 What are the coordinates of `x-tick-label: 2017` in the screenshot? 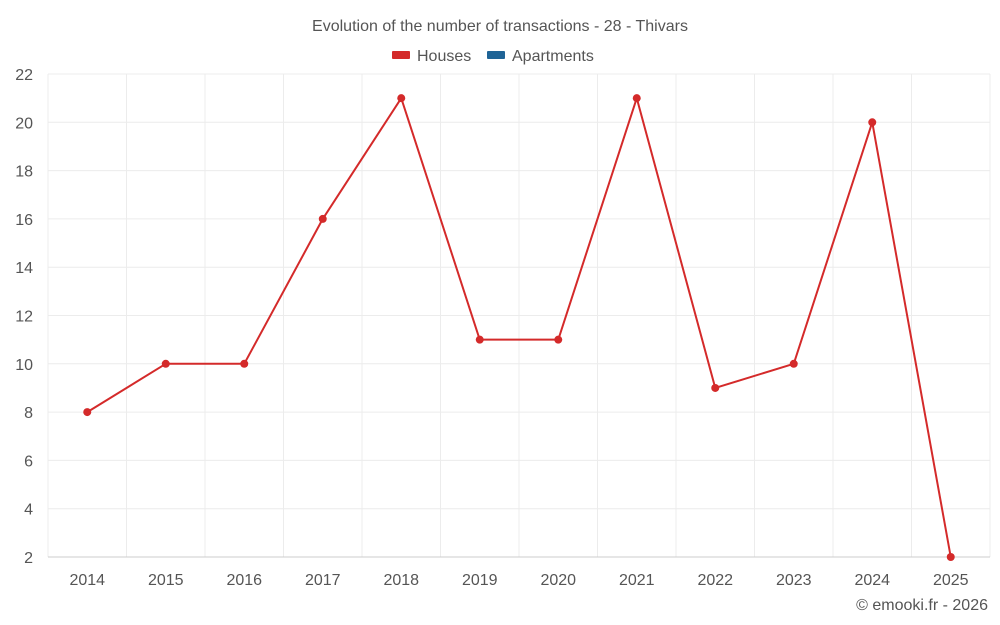 It's located at (323, 580).